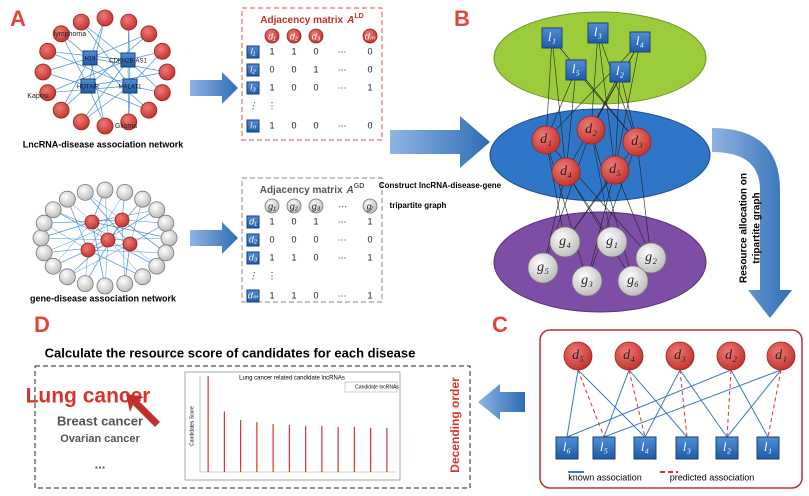 The height and width of the screenshot is (496, 809). Describe the element at coordinates (312, 240) in the screenshot. I see `matrix-gd-box` at that location.